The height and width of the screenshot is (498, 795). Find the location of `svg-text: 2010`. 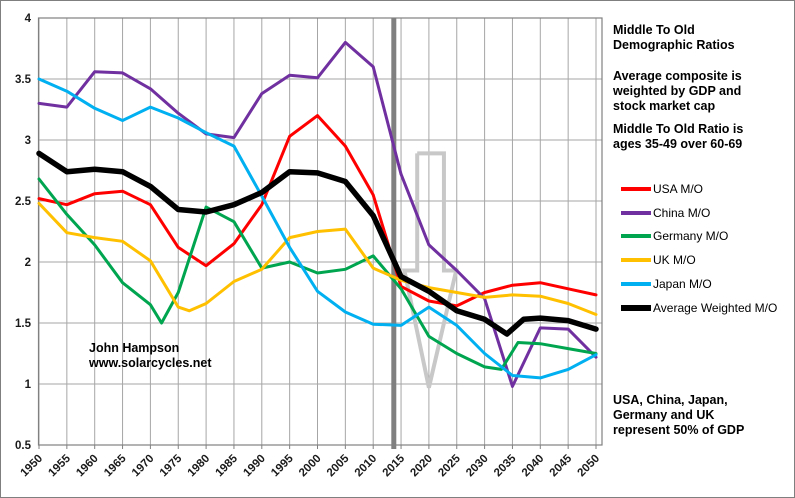

svg-text: 2010 is located at coordinates (366, 466).